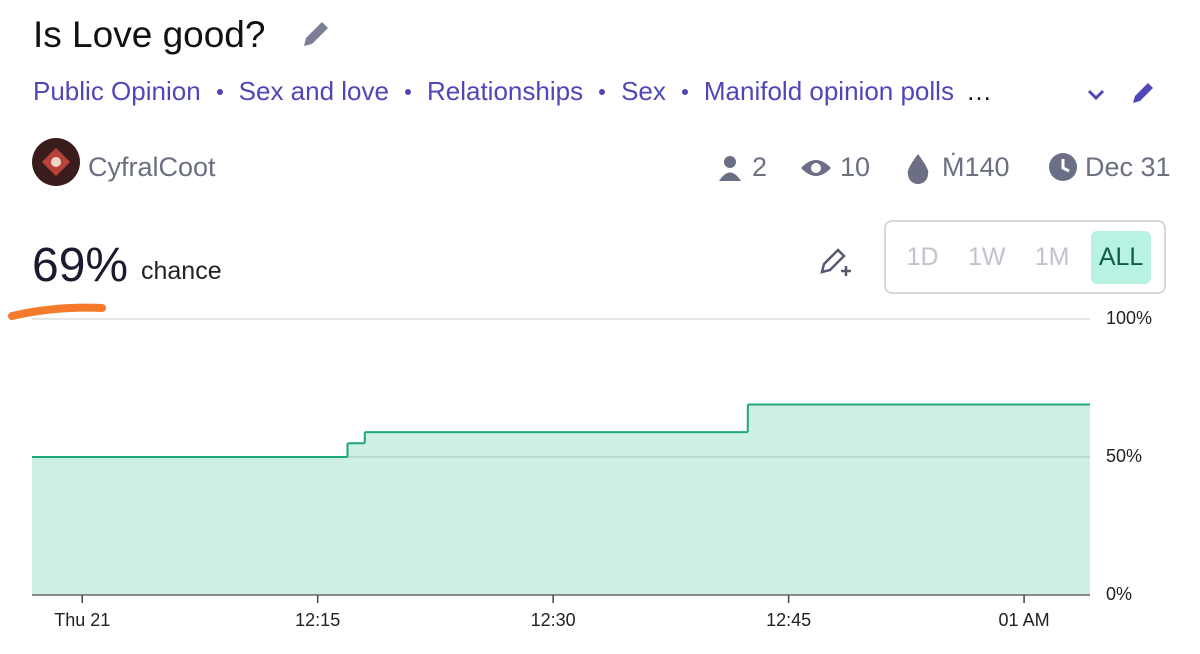 The width and height of the screenshot is (1200, 654). Describe the element at coordinates (1025, 257) in the screenshot. I see `time-range-selector: 1D 1W 1M ALL` at that location.